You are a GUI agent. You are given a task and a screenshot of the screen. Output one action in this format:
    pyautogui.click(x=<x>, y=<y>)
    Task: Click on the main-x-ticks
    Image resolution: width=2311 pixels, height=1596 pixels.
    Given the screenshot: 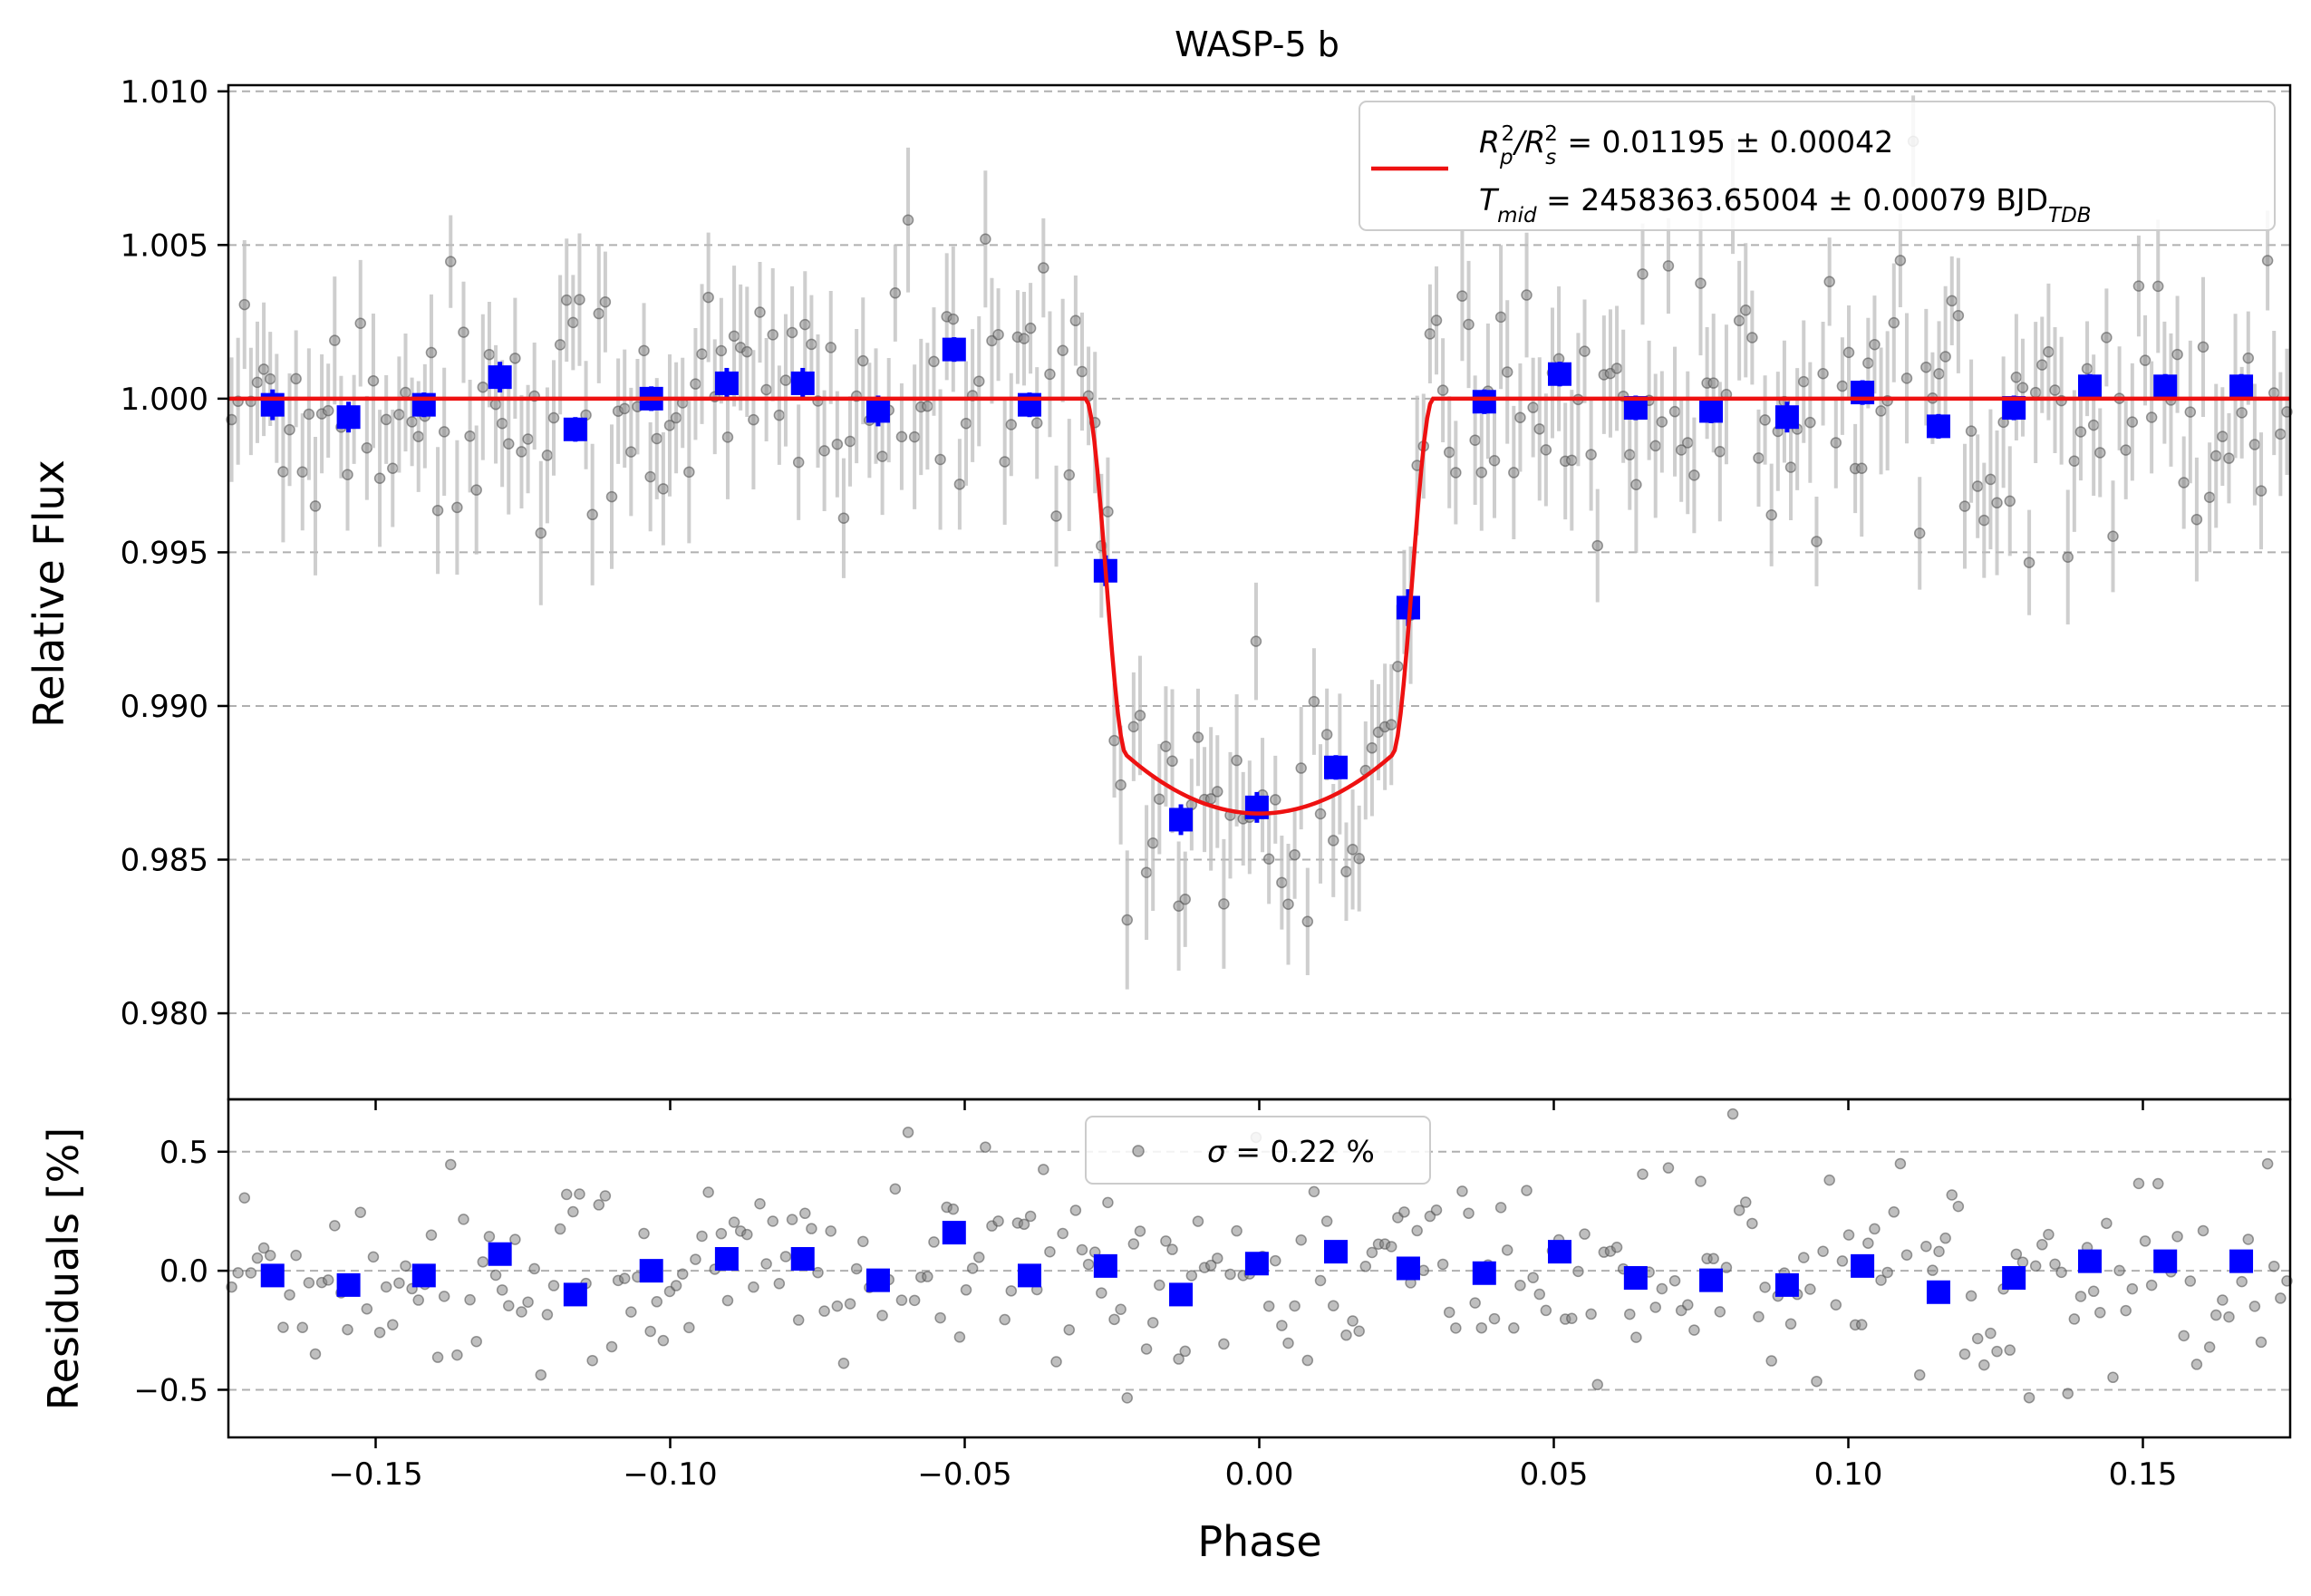 What is the action you would take?
    pyautogui.click(x=1259, y=1104)
    